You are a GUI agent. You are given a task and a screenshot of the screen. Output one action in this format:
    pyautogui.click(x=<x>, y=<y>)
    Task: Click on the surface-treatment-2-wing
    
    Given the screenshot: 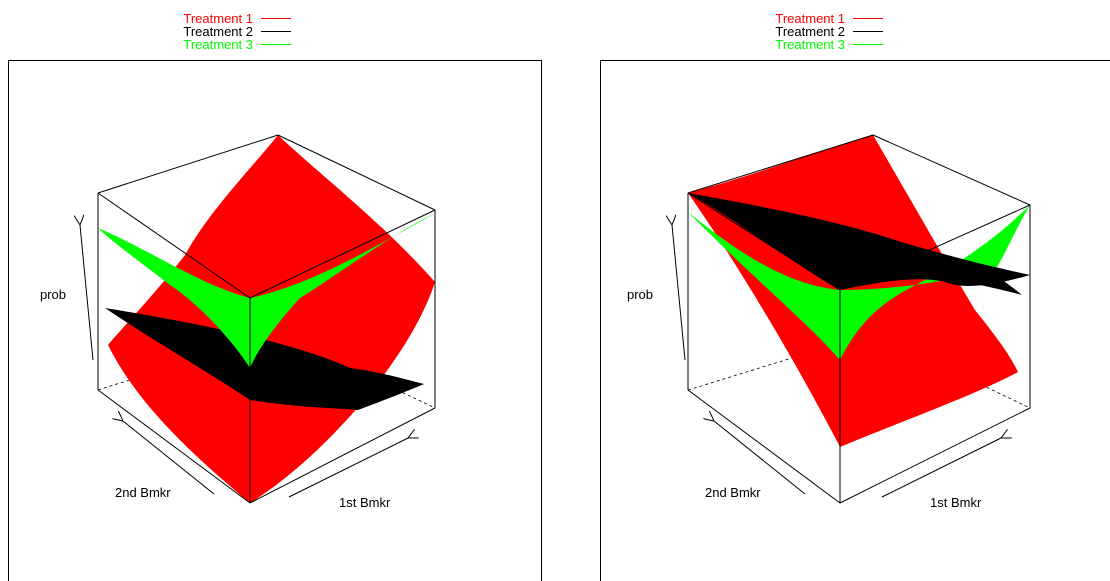 What is the action you would take?
    pyautogui.click(x=973, y=279)
    